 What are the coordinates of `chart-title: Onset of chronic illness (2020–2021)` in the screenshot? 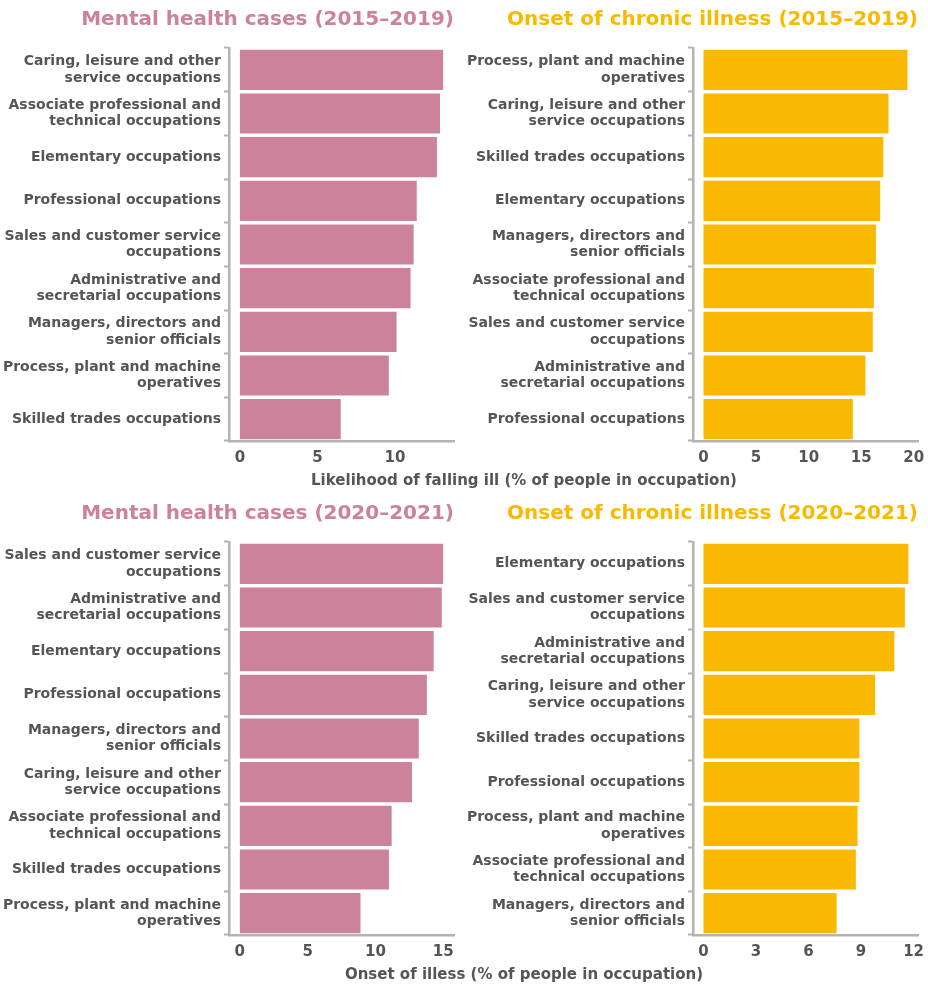 It's located at (712, 512).